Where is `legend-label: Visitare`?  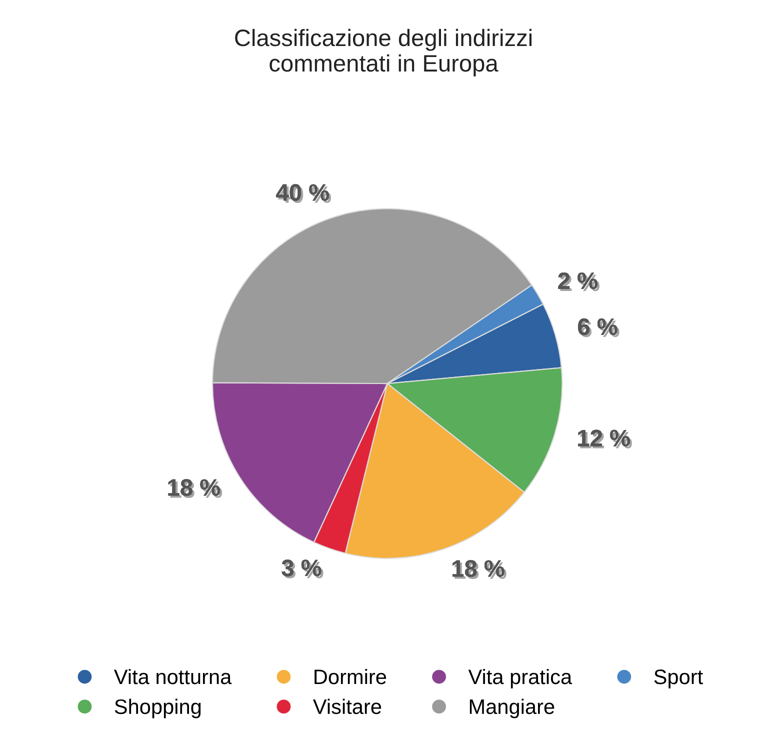
legend-label: Visitare is located at coordinates (347, 706).